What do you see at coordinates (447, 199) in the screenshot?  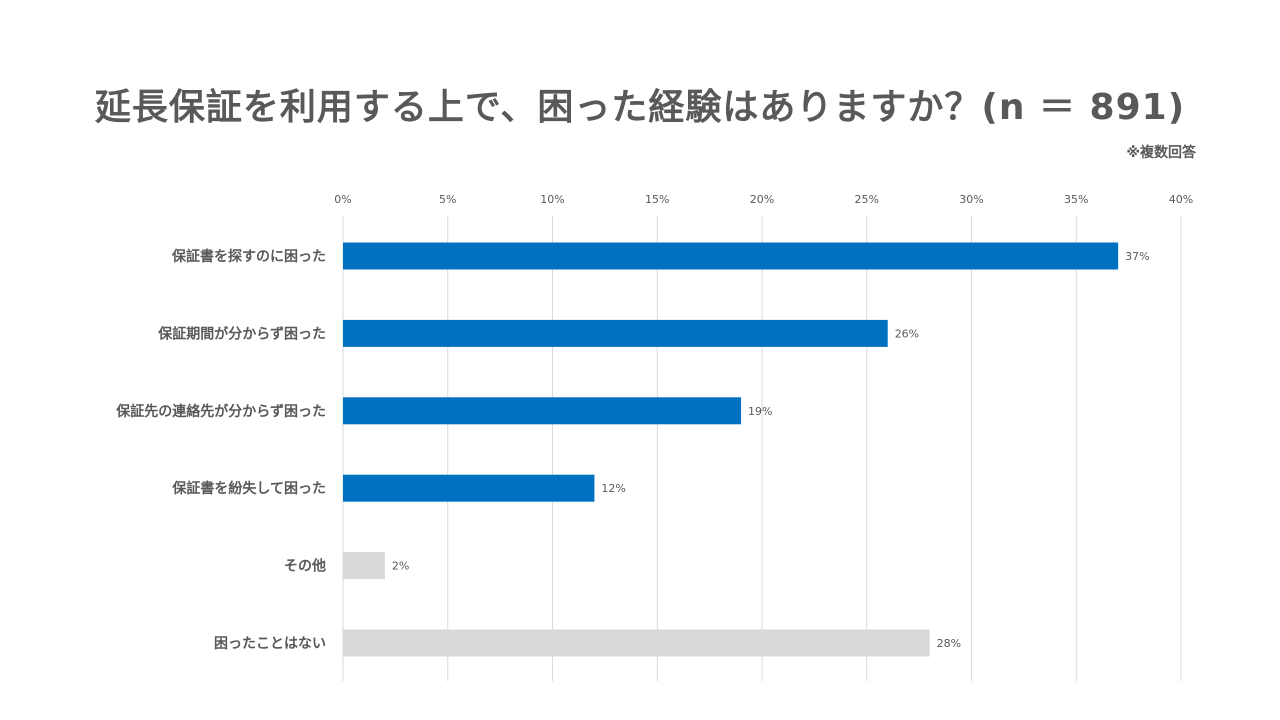 I see `x-tick-label: 5%` at bounding box center [447, 199].